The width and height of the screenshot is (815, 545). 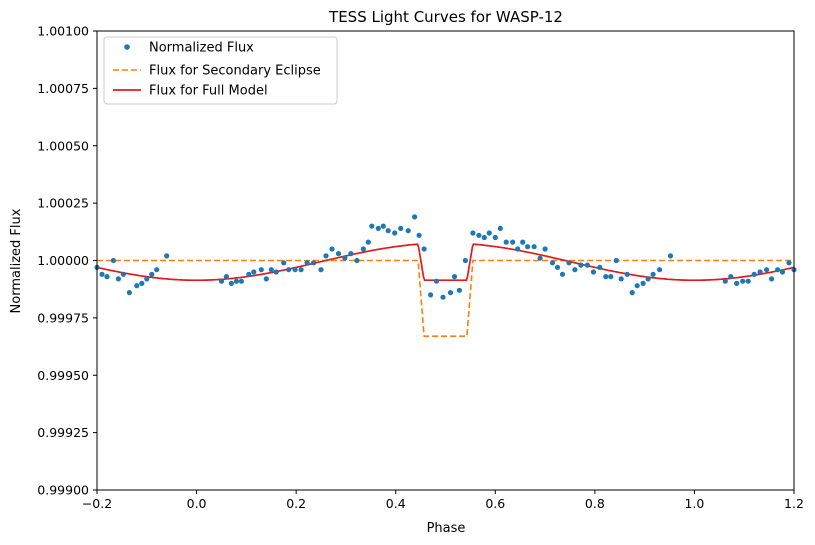 I want to click on series-line-full-model, so click(x=445, y=262).